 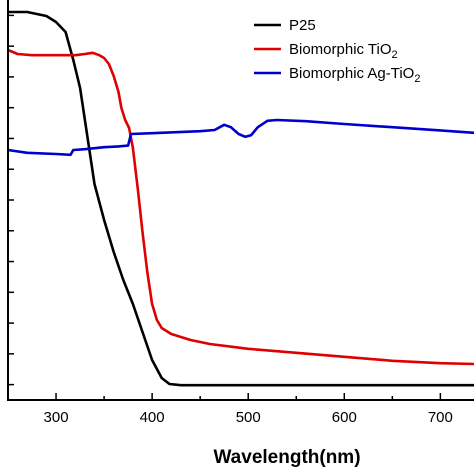 What do you see at coordinates (302, 25) in the screenshot?
I see `legend-label-p25: P25` at bounding box center [302, 25].